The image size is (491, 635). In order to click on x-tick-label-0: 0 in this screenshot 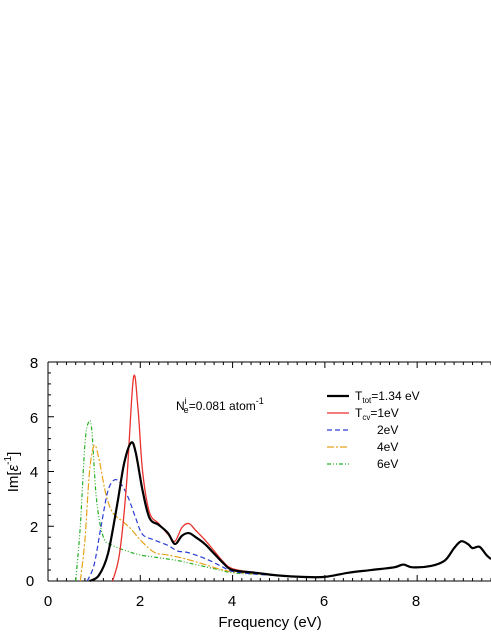, I will do `click(48, 601)`.